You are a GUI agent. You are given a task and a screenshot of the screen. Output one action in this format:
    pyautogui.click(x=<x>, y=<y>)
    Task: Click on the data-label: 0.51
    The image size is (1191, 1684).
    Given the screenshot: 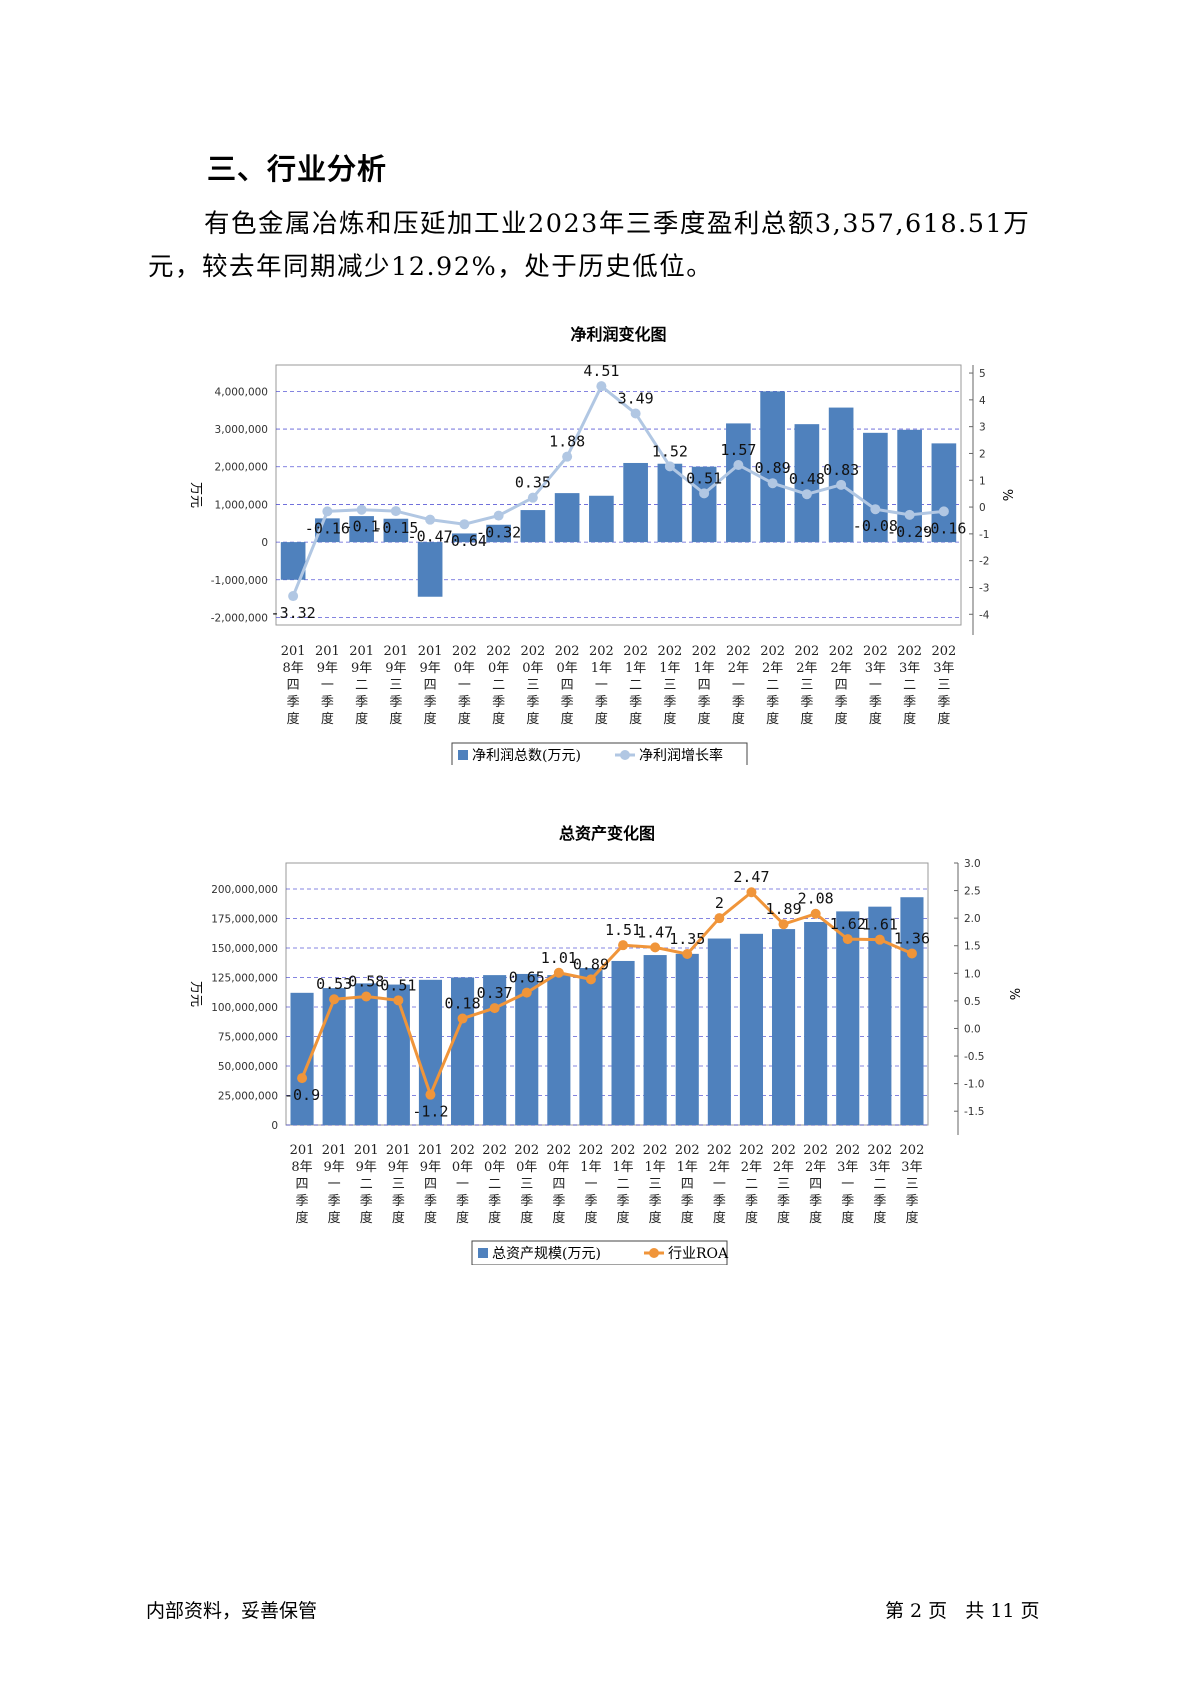 What is the action you would take?
    pyautogui.click(x=704, y=478)
    